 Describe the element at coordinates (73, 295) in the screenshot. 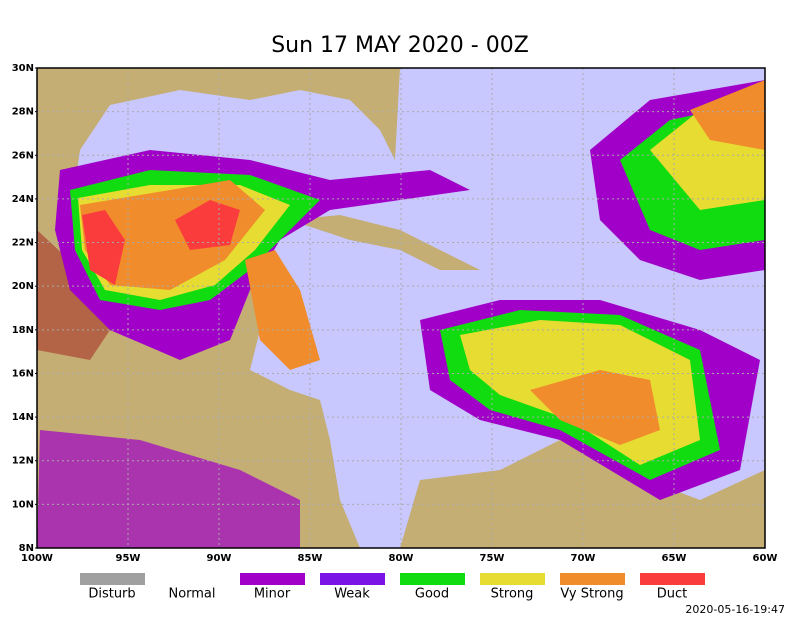

I see `land-highlands` at that location.